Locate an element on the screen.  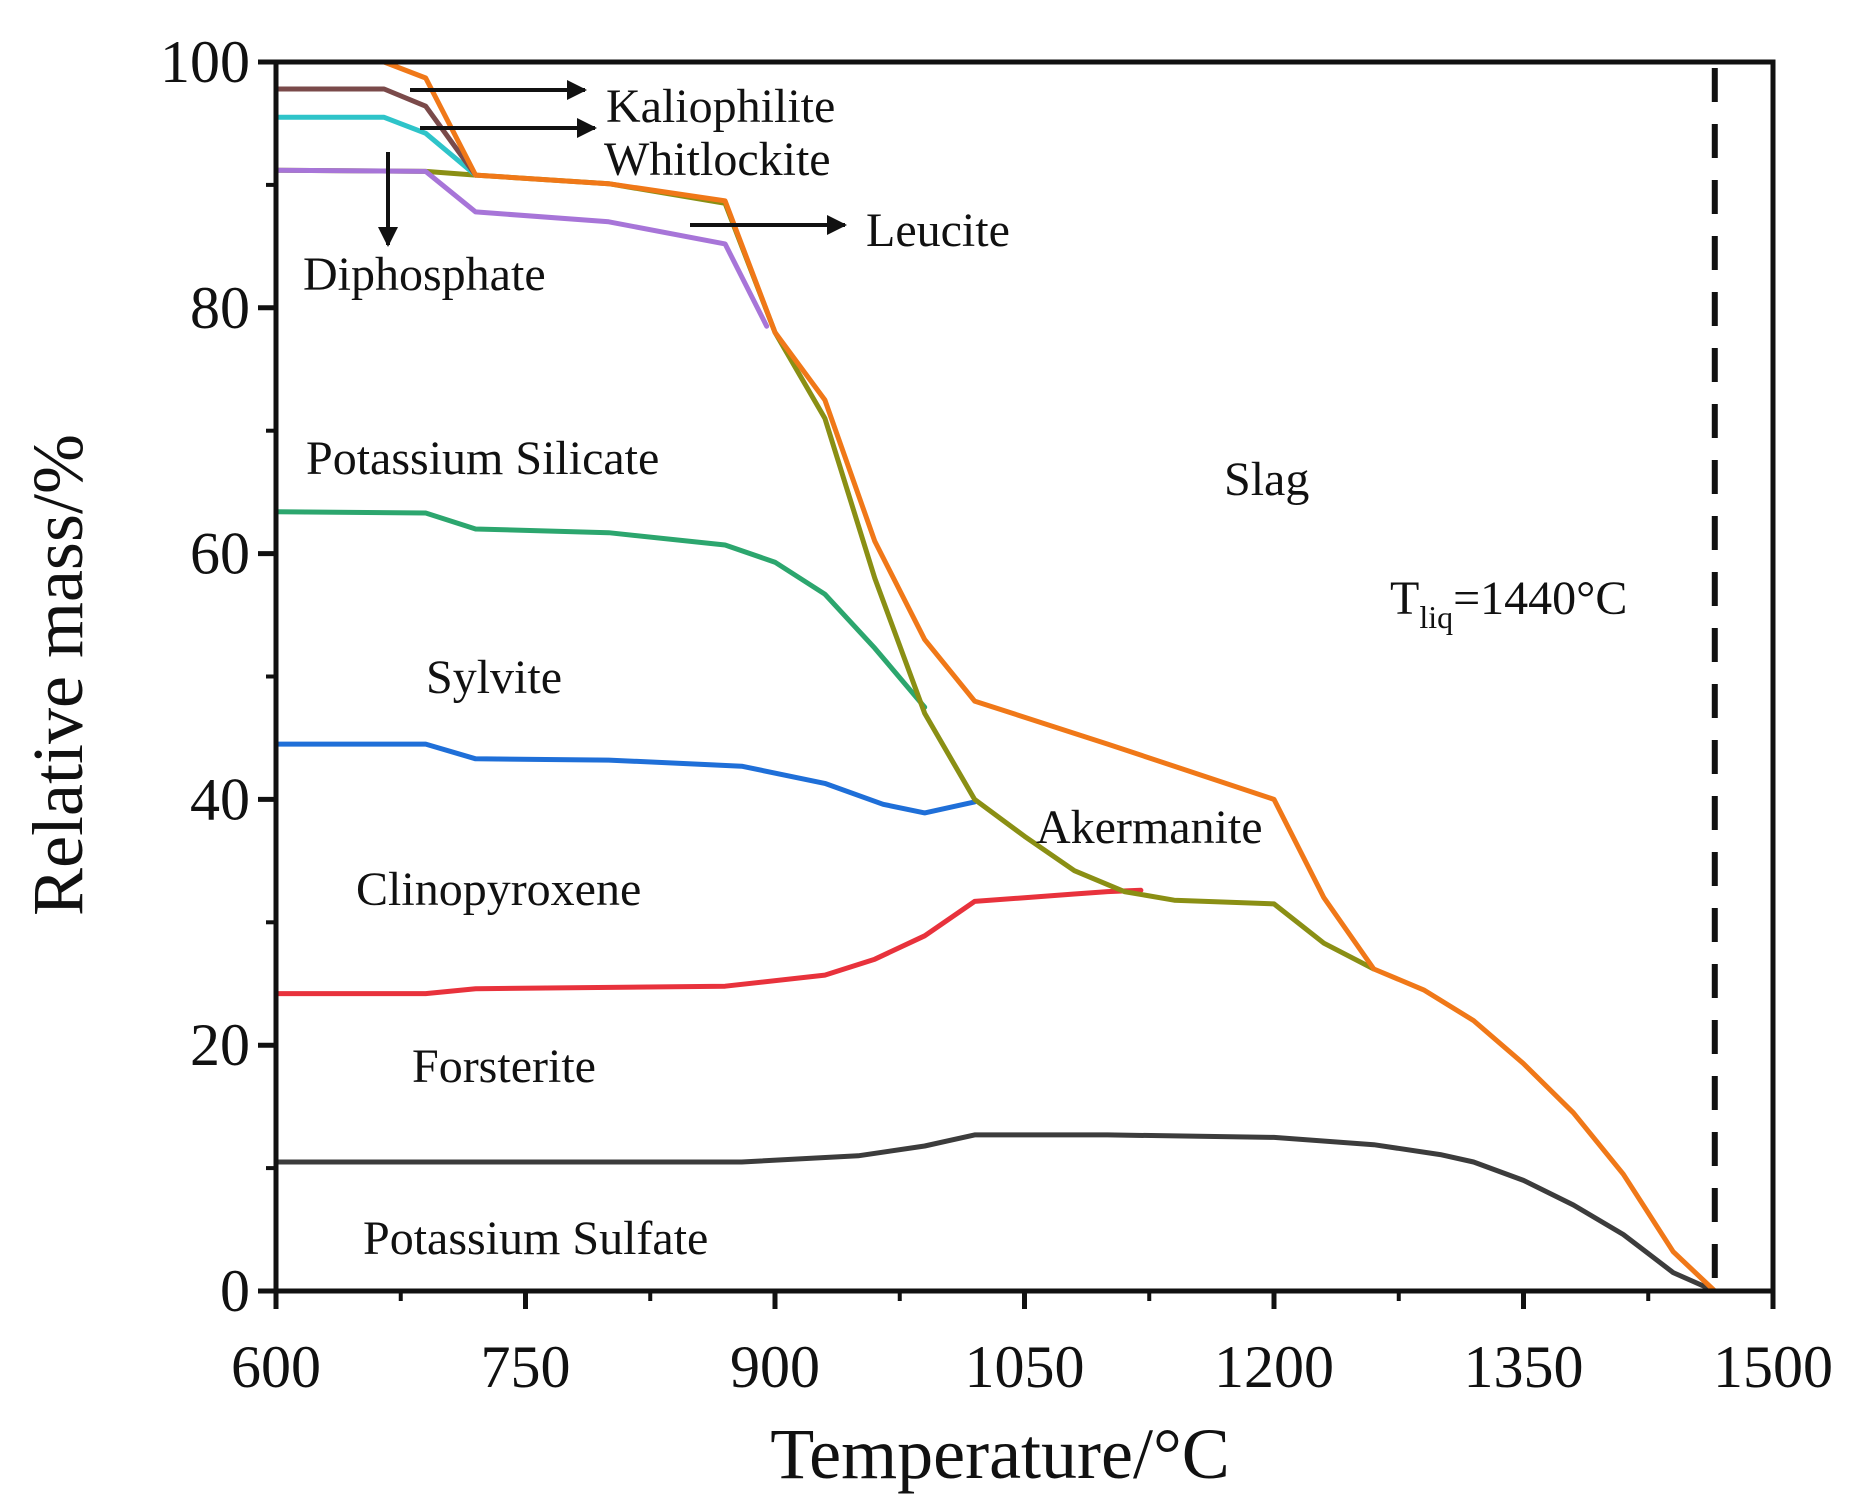
y-tick-label-2: 40 is located at coordinates (220, 799).